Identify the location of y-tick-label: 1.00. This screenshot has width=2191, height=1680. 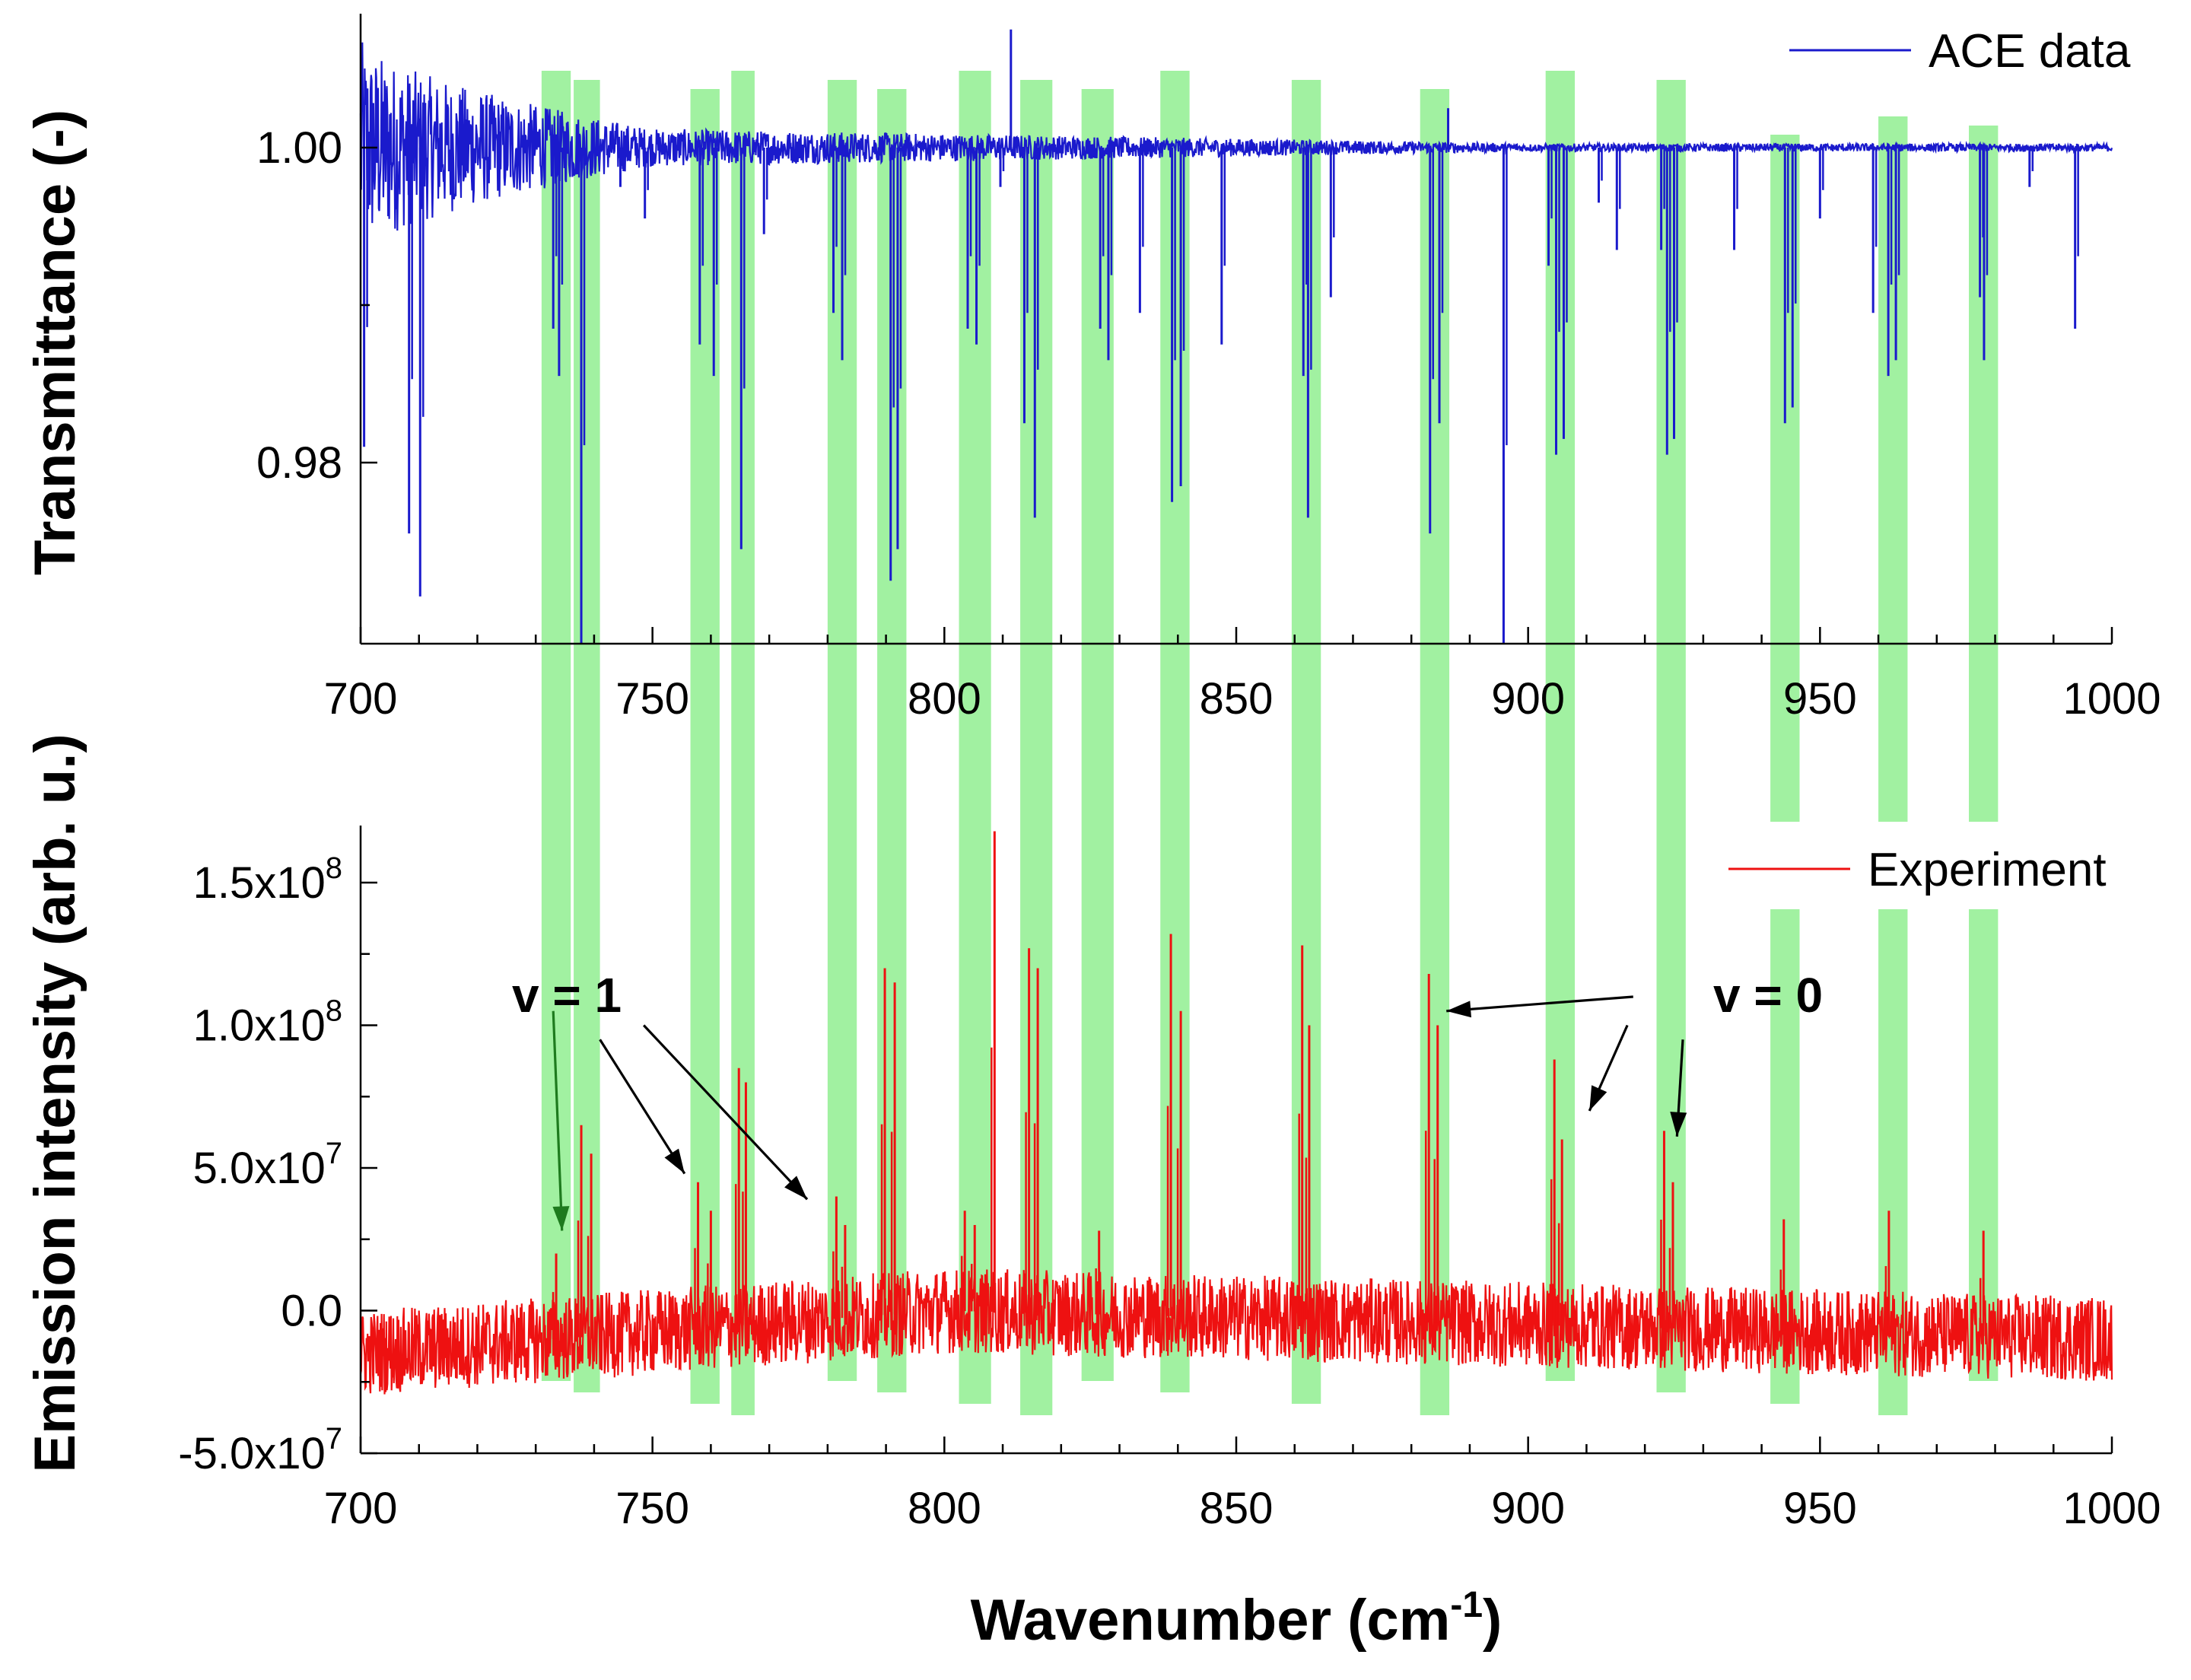
(299, 148).